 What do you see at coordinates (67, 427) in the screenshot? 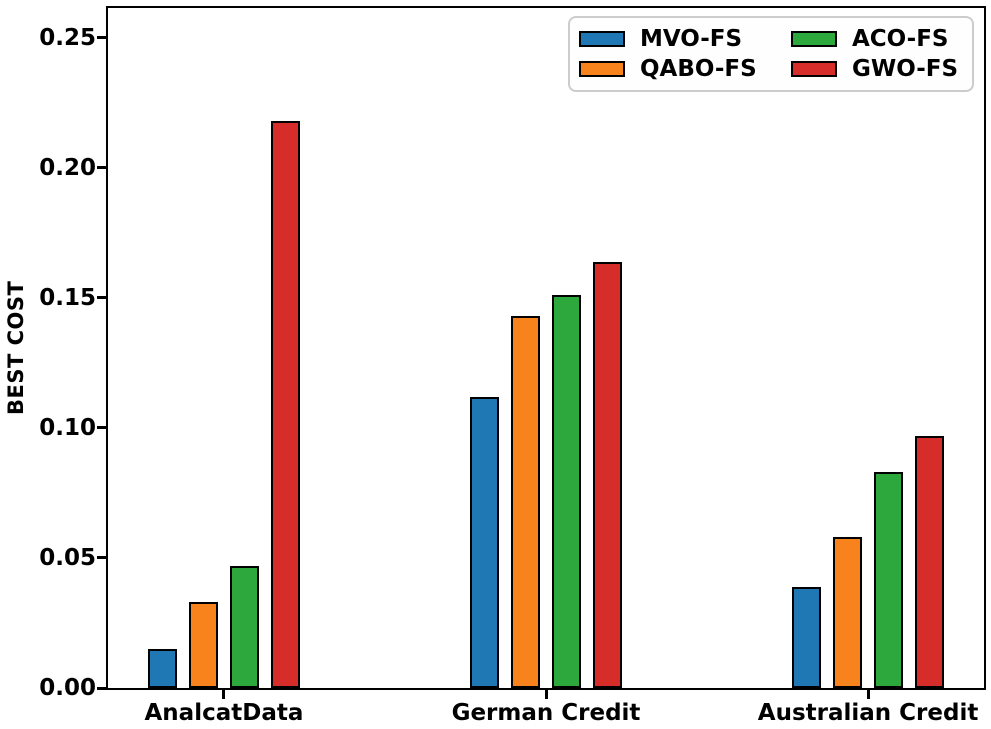
I see `y-tick-label: 0.10` at bounding box center [67, 427].